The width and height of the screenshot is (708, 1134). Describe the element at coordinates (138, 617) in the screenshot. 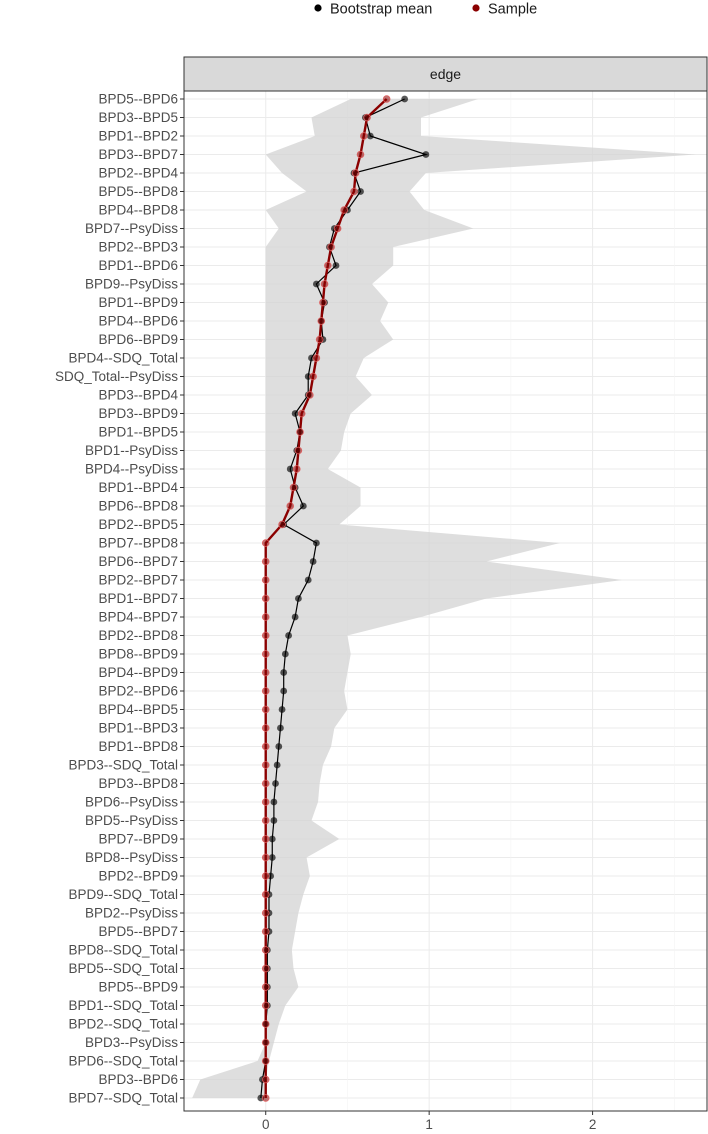

I see `y-tick-label: BPD4--BPD7` at that location.